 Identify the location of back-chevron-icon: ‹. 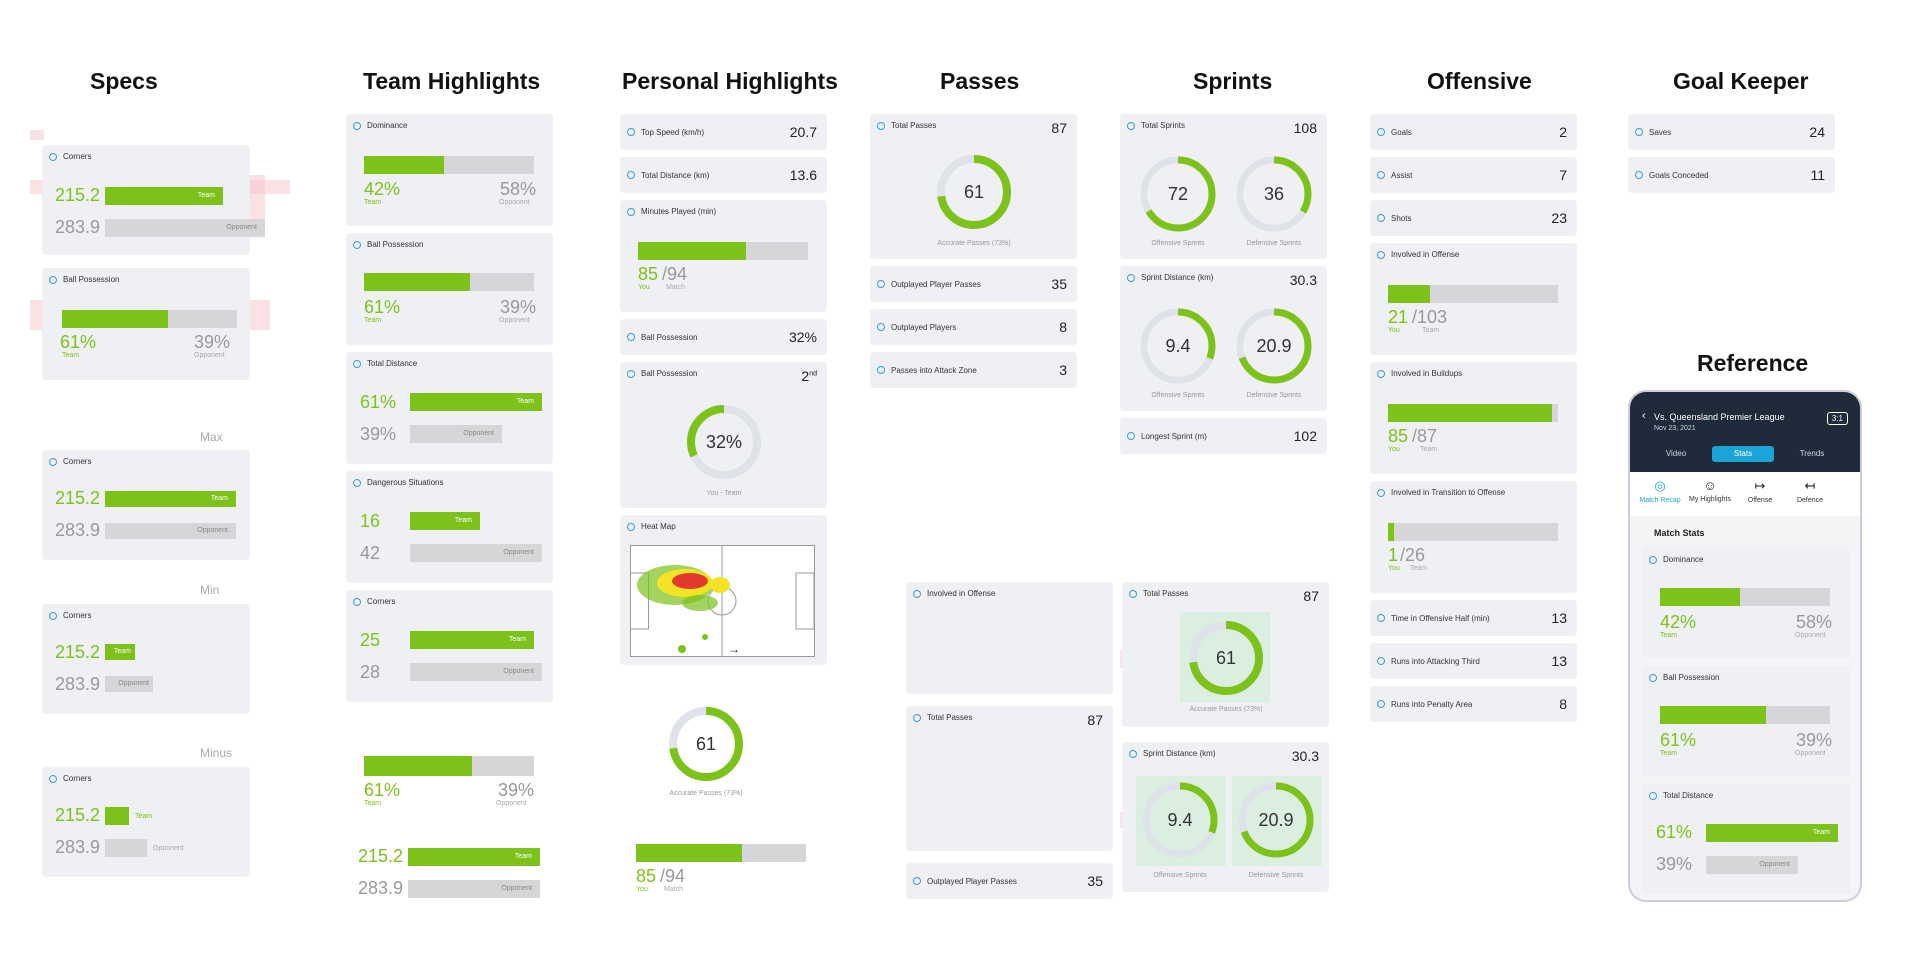
(1644, 416).